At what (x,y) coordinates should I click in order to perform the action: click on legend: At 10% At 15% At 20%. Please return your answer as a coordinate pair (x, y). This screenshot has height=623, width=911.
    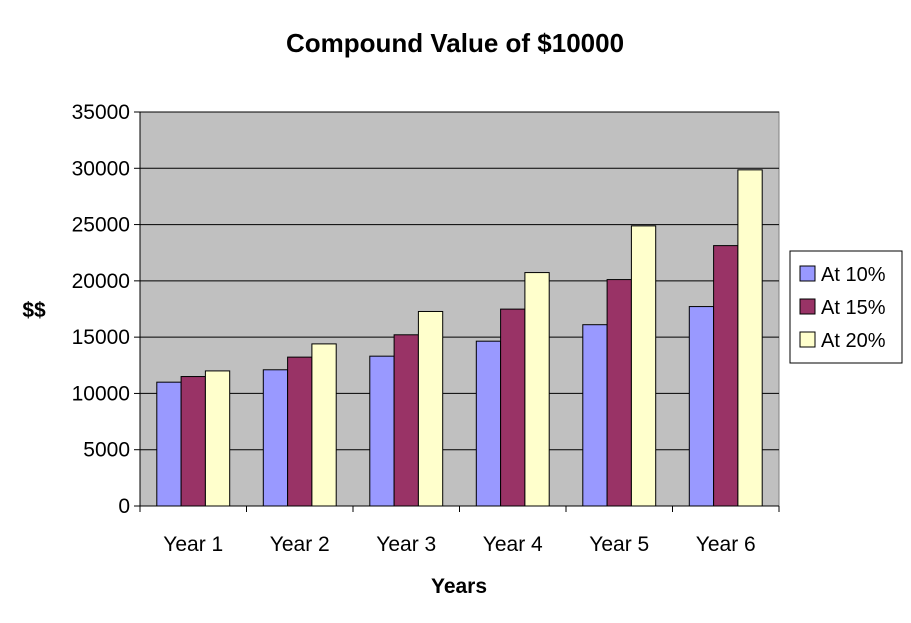
    Looking at the image, I should click on (846, 307).